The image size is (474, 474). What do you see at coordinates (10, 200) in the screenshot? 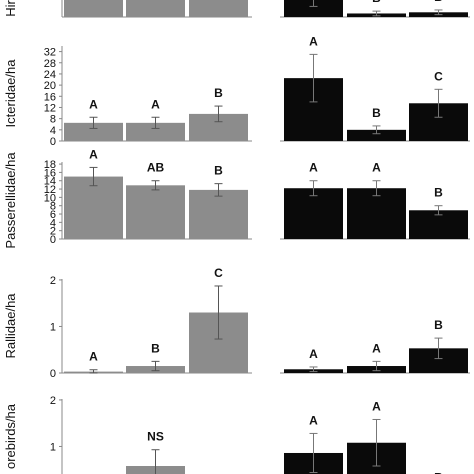
I see `y-axis-label: Passerellidae/ha` at bounding box center [10, 200].